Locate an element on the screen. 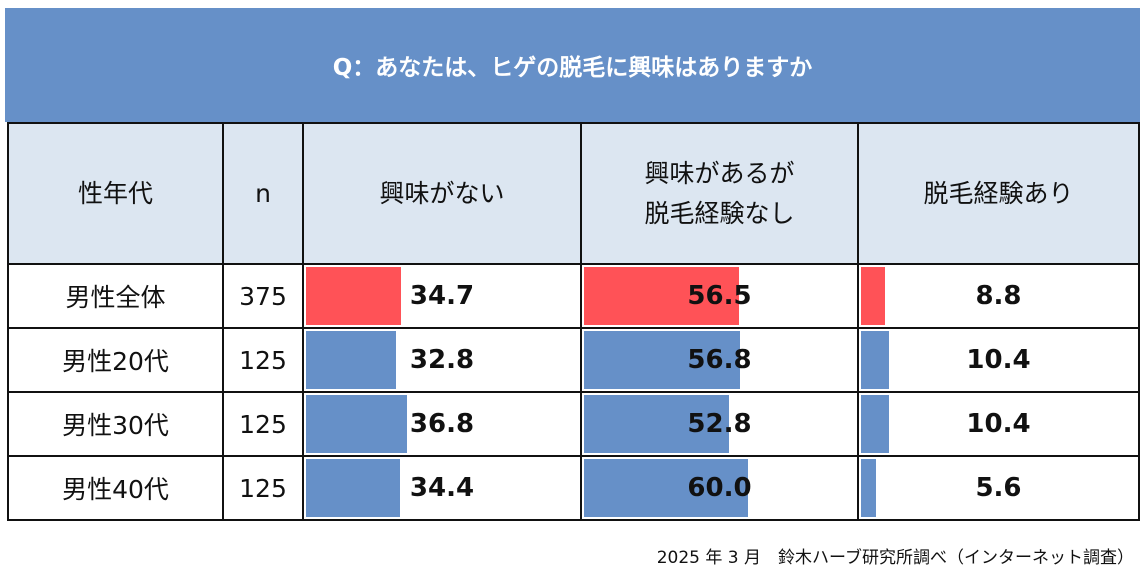 This screenshot has height=582, width=1146. value-label: 60.0 is located at coordinates (719, 488).